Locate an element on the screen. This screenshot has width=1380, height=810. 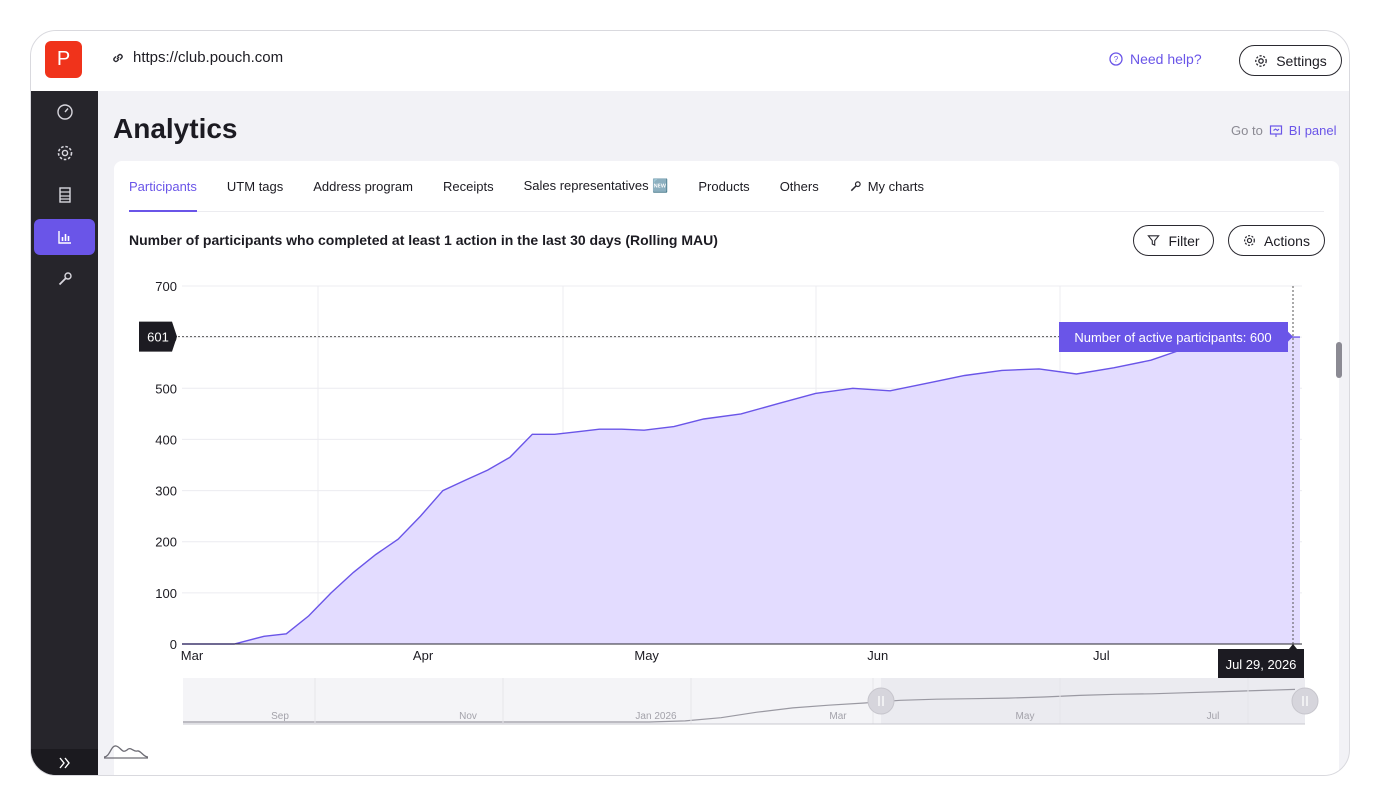
url-display: https://club.pouch.com is located at coordinates (197, 57).